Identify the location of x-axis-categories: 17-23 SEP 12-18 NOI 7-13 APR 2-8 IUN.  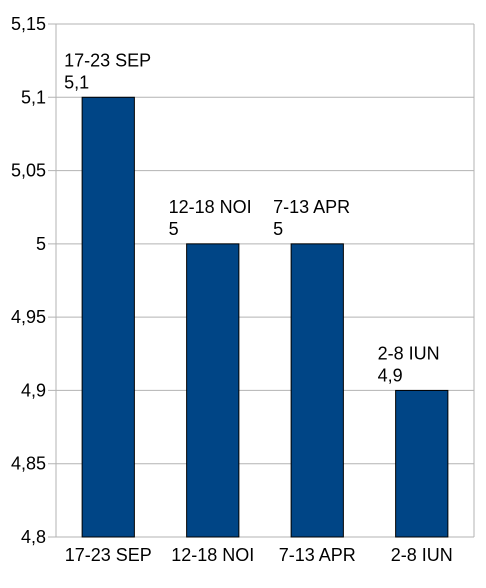
(259, 555).